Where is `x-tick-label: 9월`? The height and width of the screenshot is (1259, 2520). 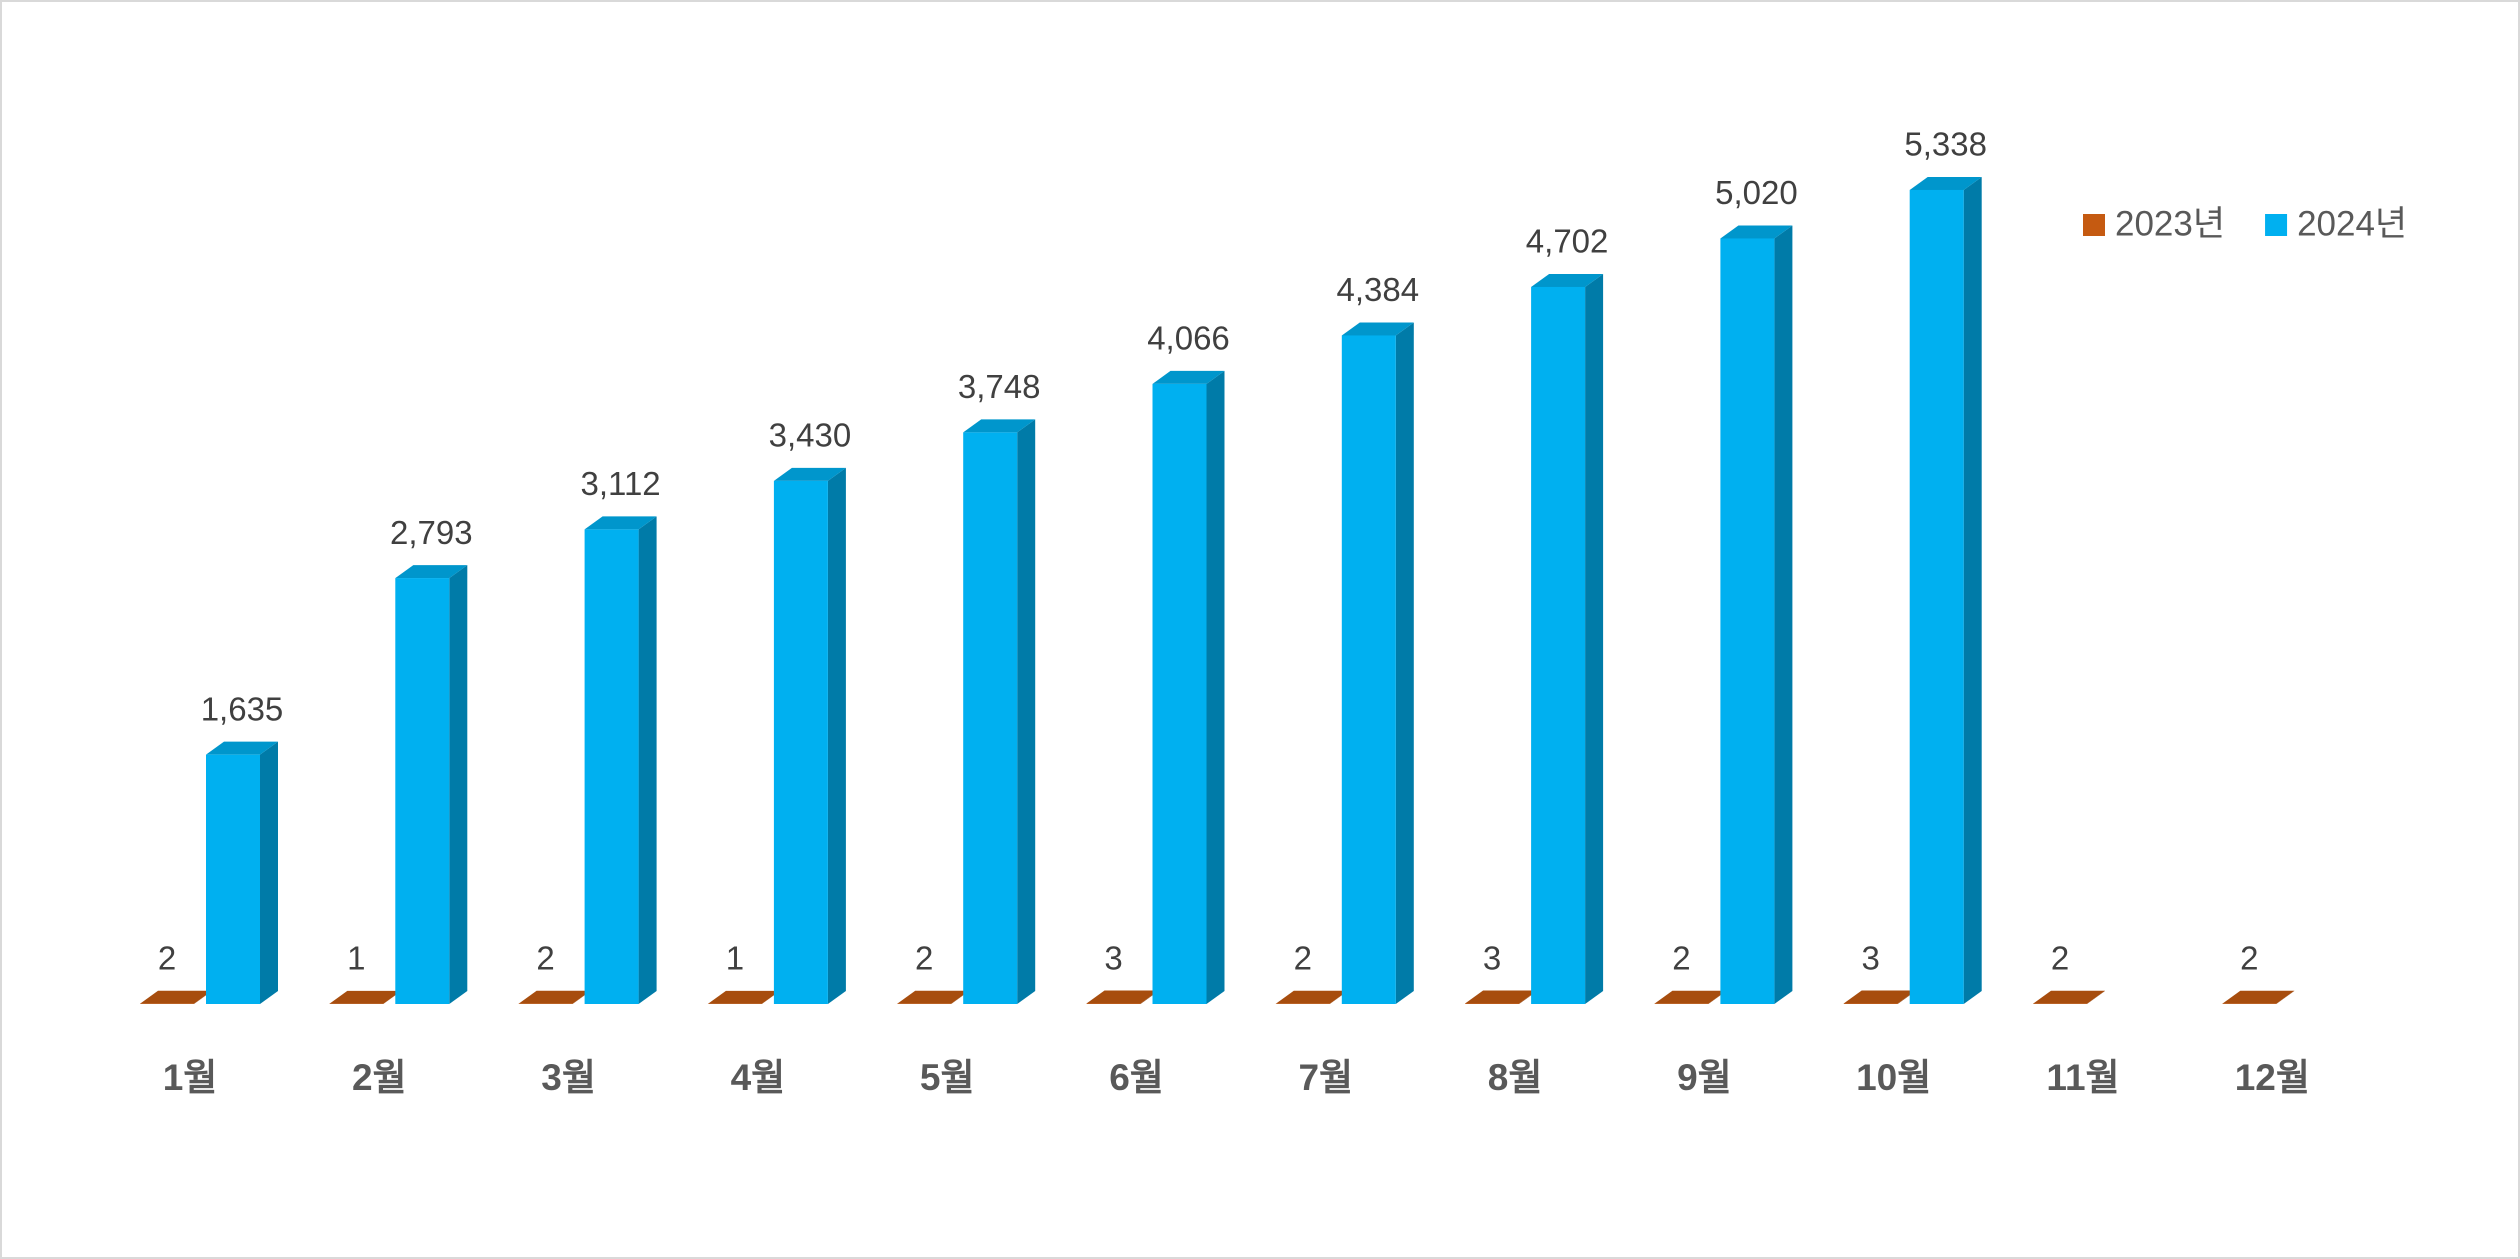 x-tick-label: 9월 is located at coordinates (1704, 1077).